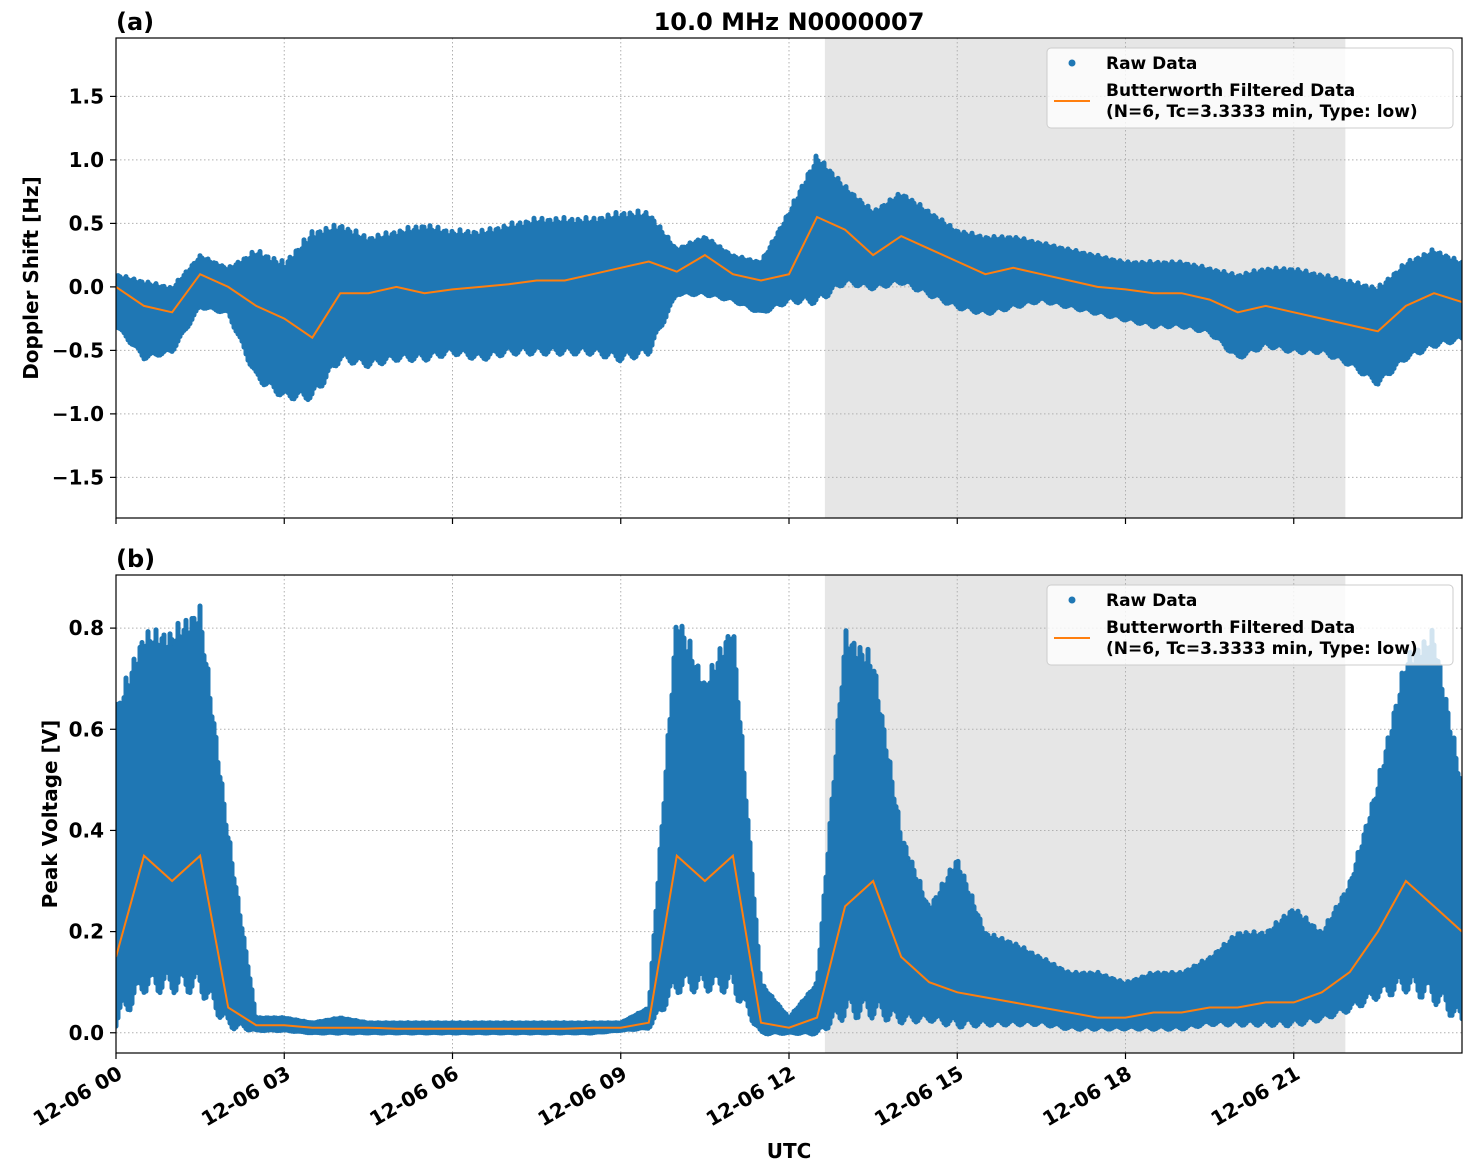  Describe the element at coordinates (78, 477) in the screenshot. I see `y-tick-label: −1.5` at that location.